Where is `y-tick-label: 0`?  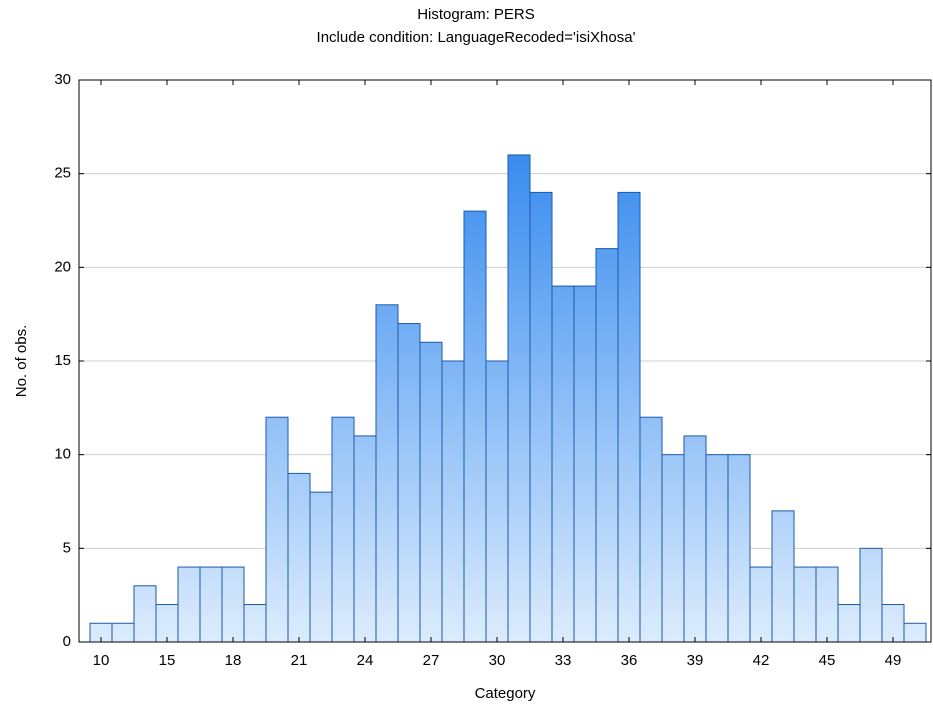
y-tick-label: 0 is located at coordinates (67, 641).